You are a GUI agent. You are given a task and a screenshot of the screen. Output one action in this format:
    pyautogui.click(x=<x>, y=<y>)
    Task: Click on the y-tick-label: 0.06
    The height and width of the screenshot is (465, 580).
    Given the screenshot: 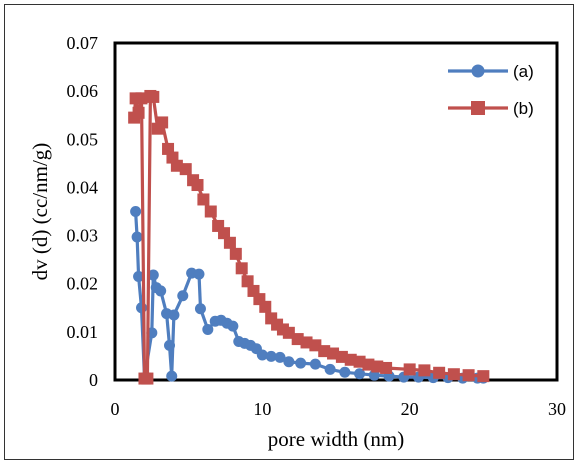 What is the action you would take?
    pyautogui.click(x=83, y=91)
    